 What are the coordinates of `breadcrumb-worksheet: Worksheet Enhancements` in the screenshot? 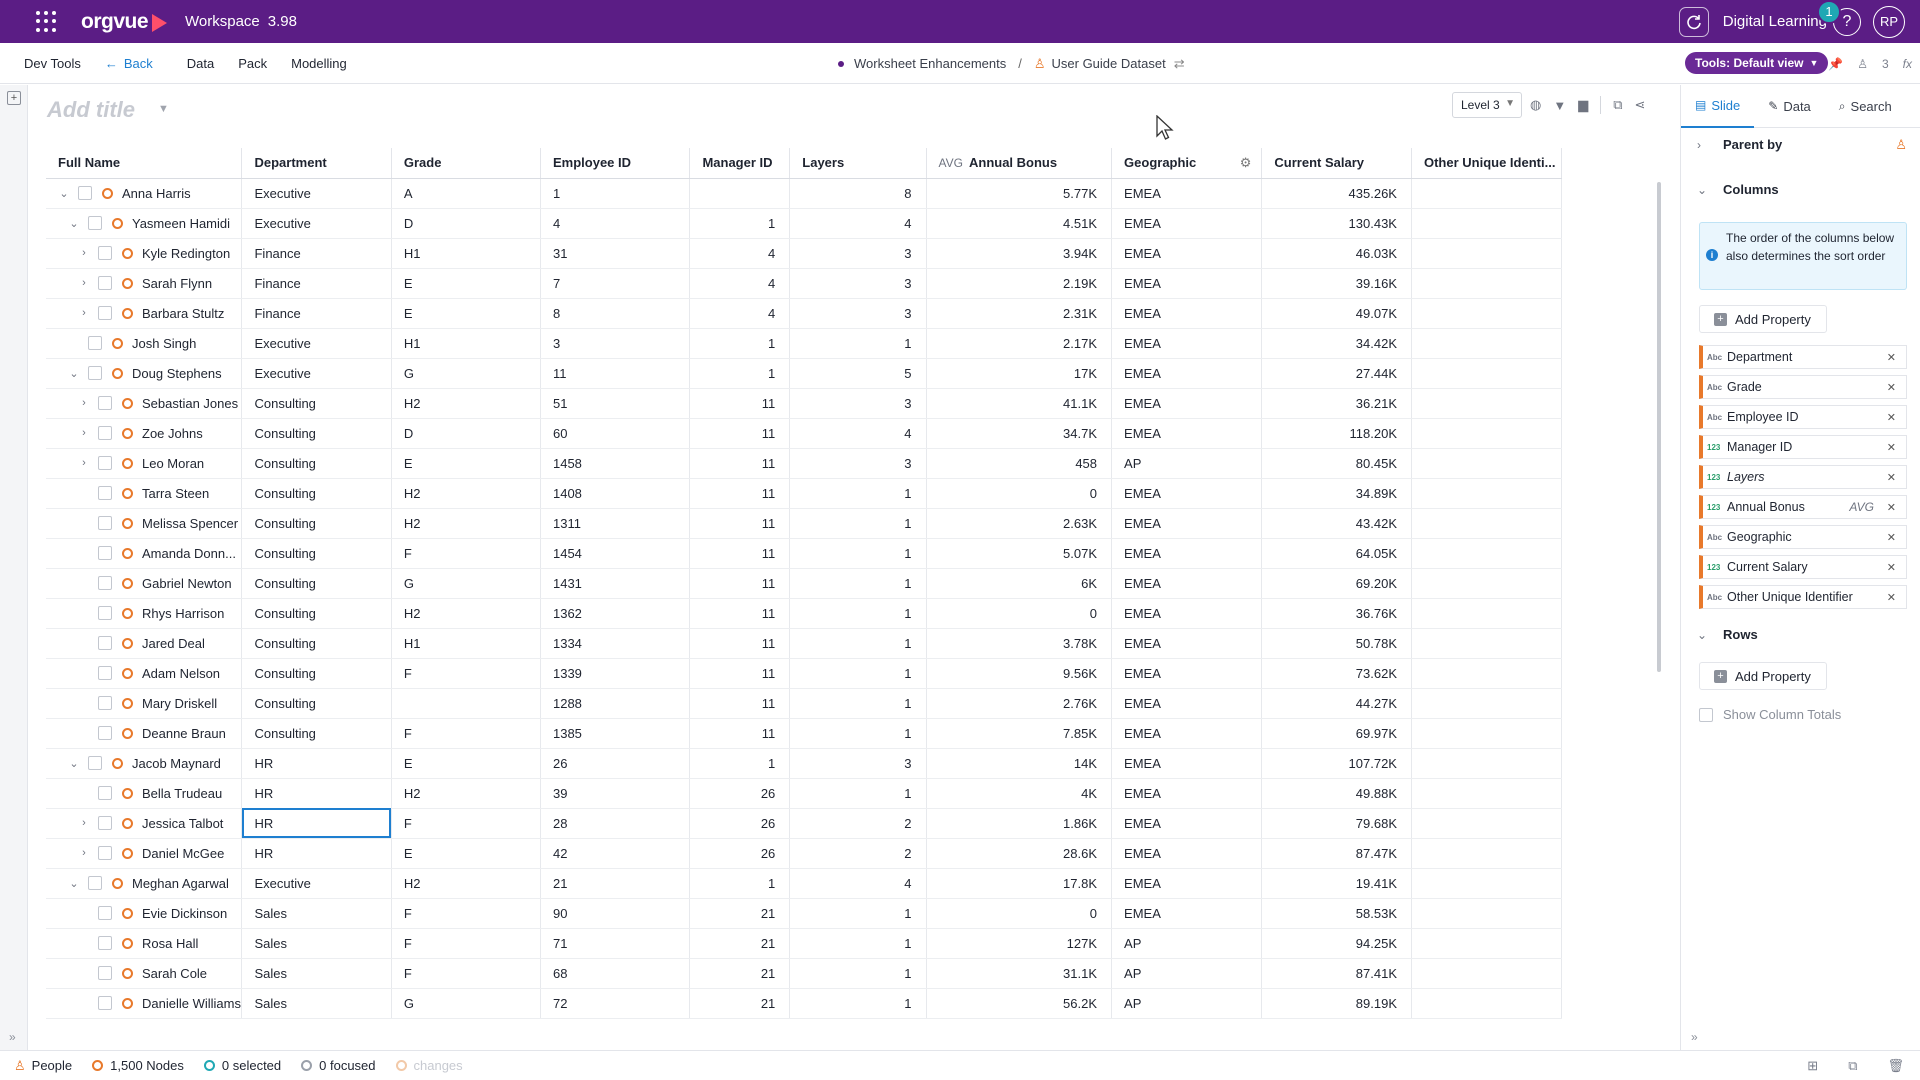 It's located at (930, 63).